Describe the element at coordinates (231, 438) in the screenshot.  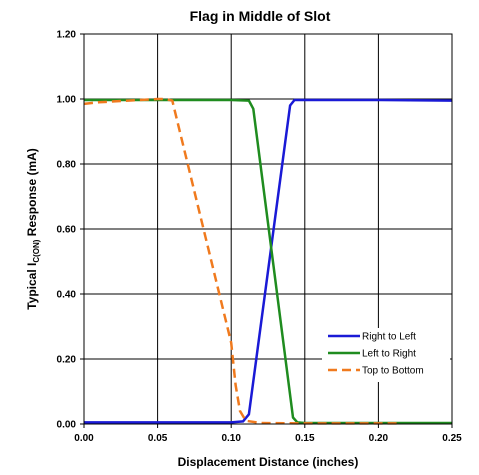
I see `x-tick-label: 0.10` at that location.